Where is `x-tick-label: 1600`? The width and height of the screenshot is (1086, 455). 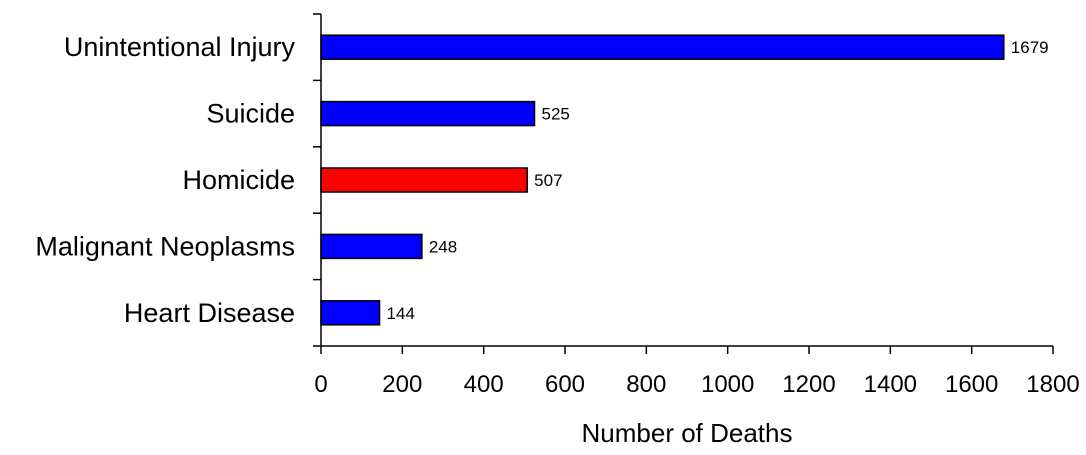
x-tick-label: 1600 is located at coordinates (971, 384).